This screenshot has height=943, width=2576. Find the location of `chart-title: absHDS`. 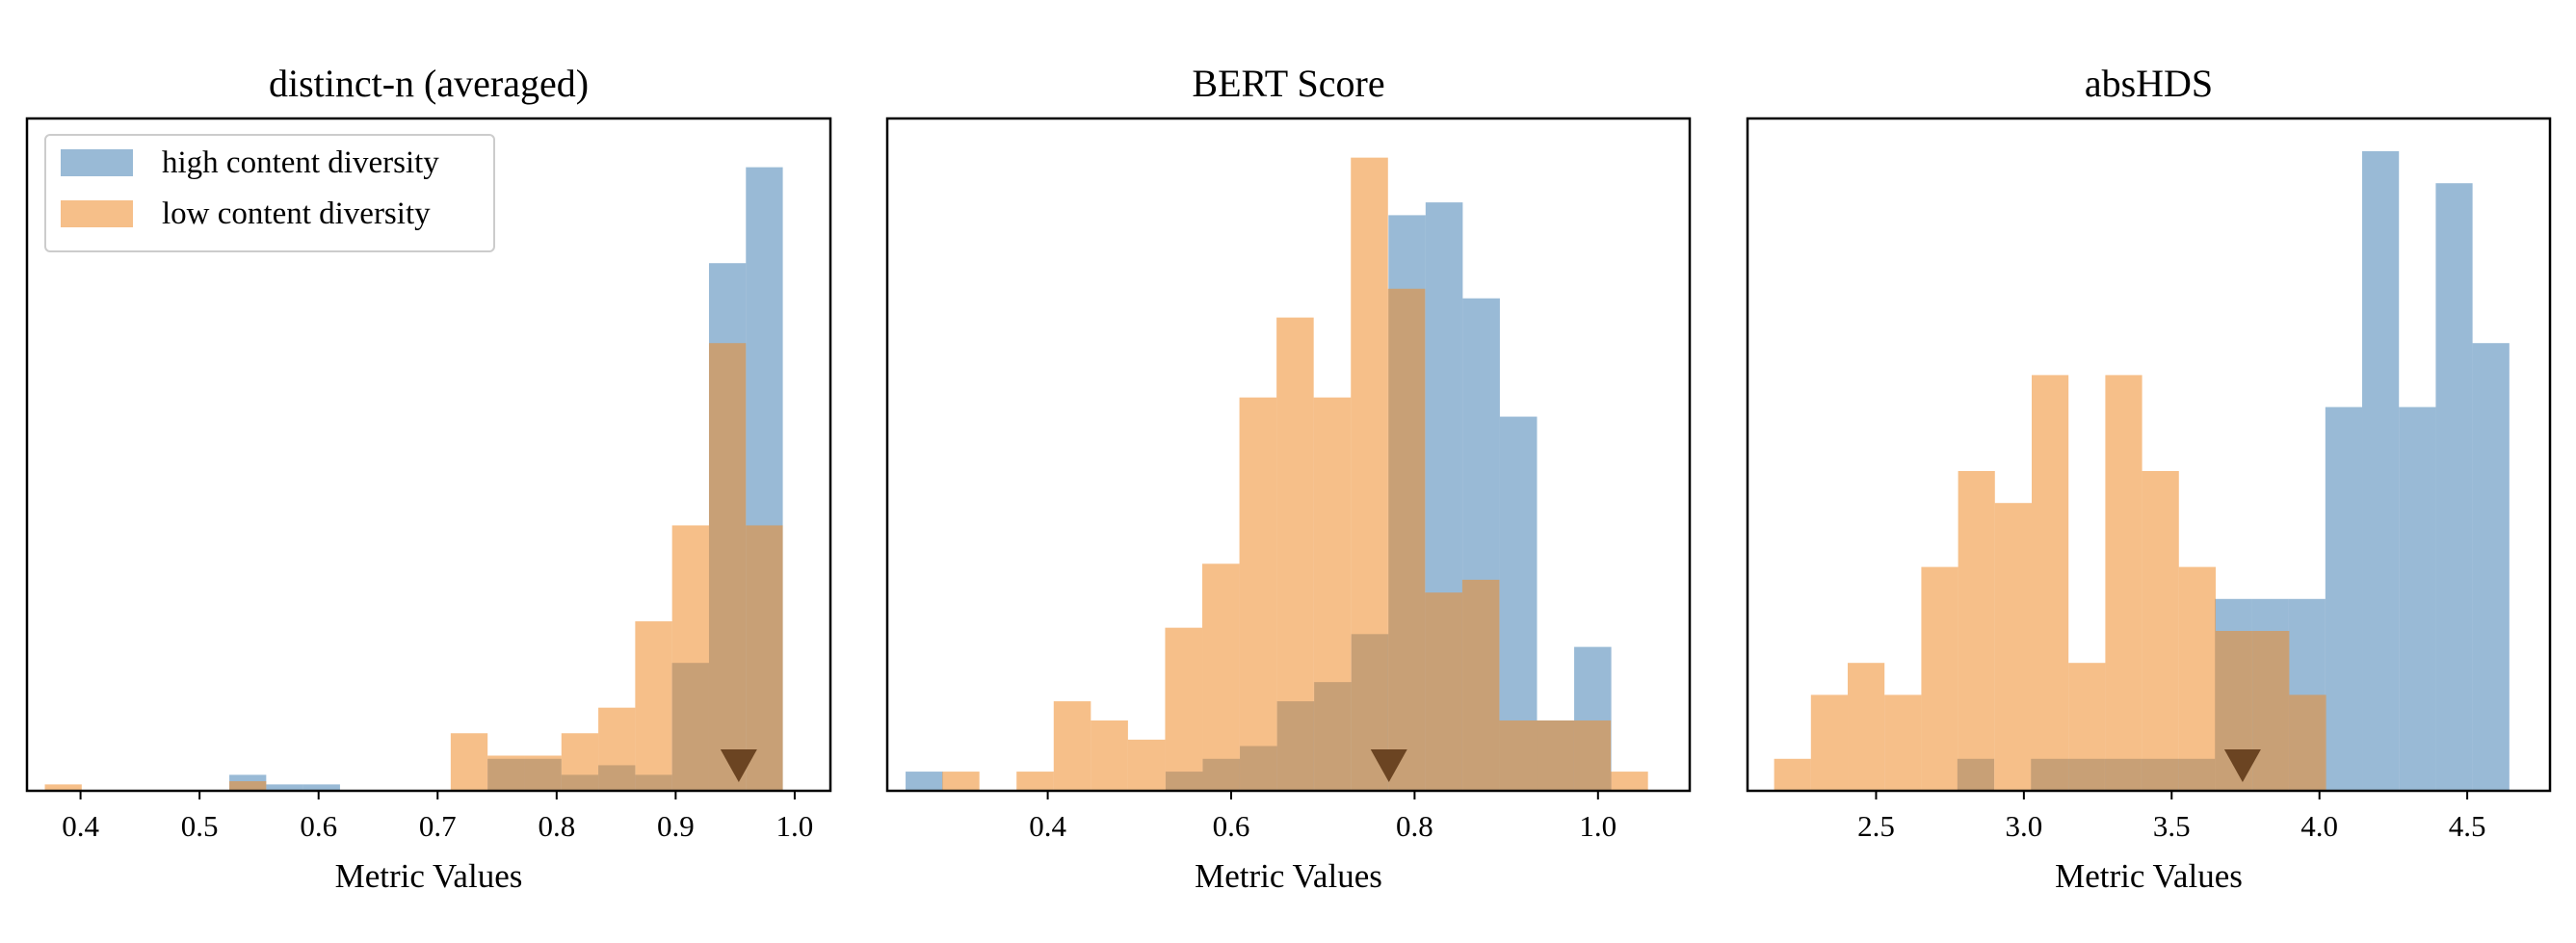

chart-title: absHDS is located at coordinates (2149, 83).